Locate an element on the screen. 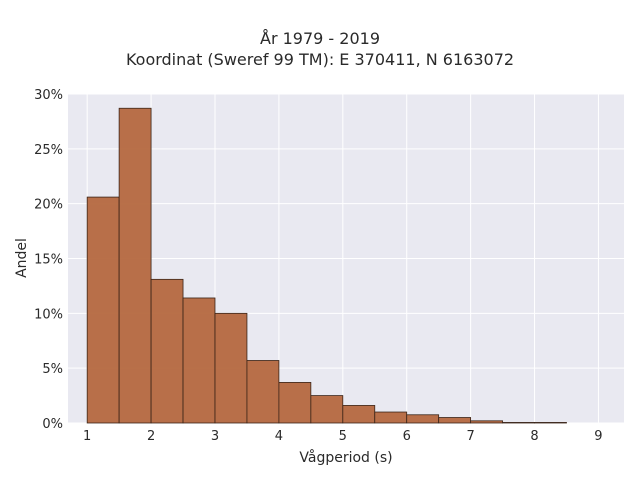 The height and width of the screenshot is (480, 640). y-tick-label: 25% is located at coordinates (48, 150).